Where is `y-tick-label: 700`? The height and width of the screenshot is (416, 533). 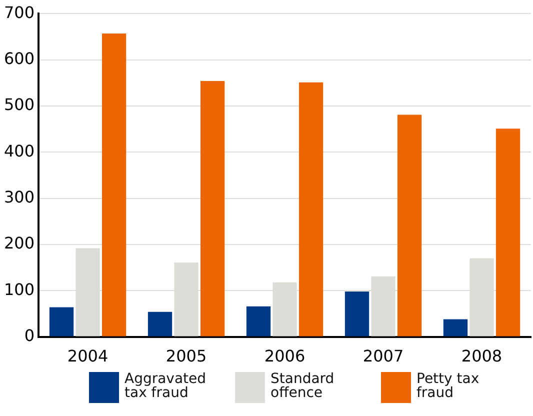 y-tick-label: 700 is located at coordinates (19, 12).